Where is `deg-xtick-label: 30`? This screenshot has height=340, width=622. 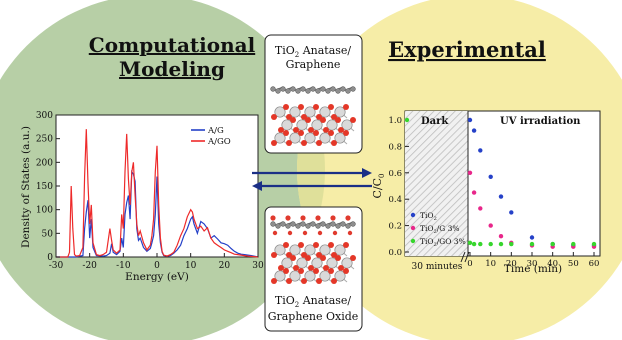
deg-xtick-label: 30 is located at coordinates (532, 264).